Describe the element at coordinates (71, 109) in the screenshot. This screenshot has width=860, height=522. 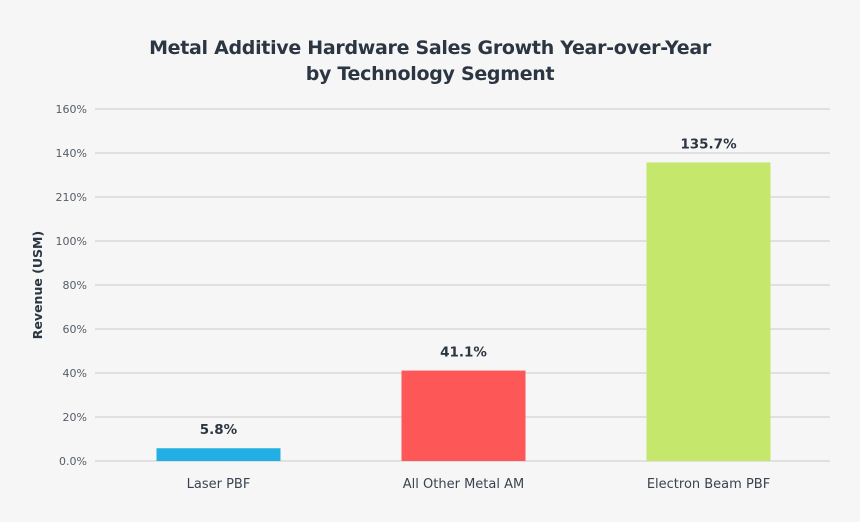
I see `y-tick-label: 160%` at that location.